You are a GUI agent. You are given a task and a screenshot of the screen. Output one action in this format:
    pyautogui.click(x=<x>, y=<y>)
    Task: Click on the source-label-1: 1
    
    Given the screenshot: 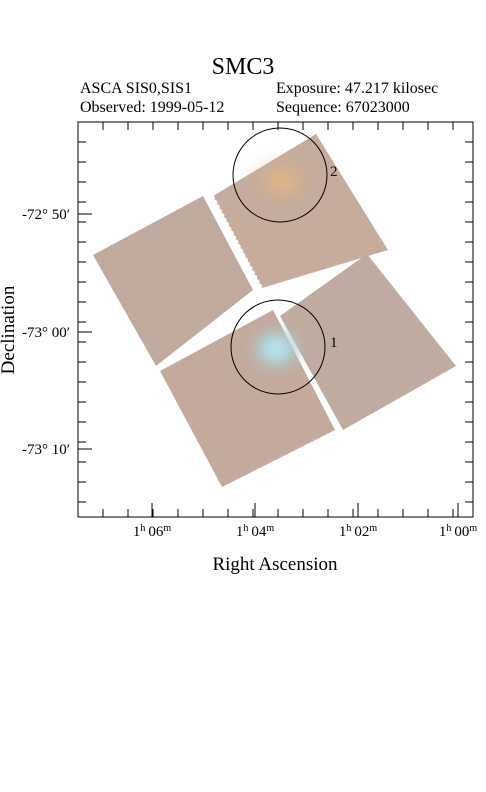 What is the action you would take?
    pyautogui.click(x=334, y=343)
    